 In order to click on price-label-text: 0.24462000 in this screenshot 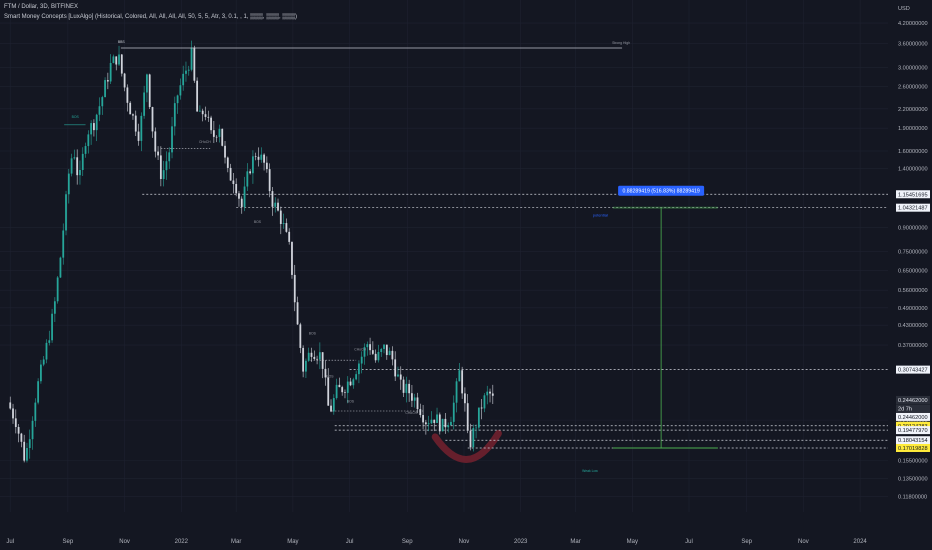, I will do `click(913, 418)`.